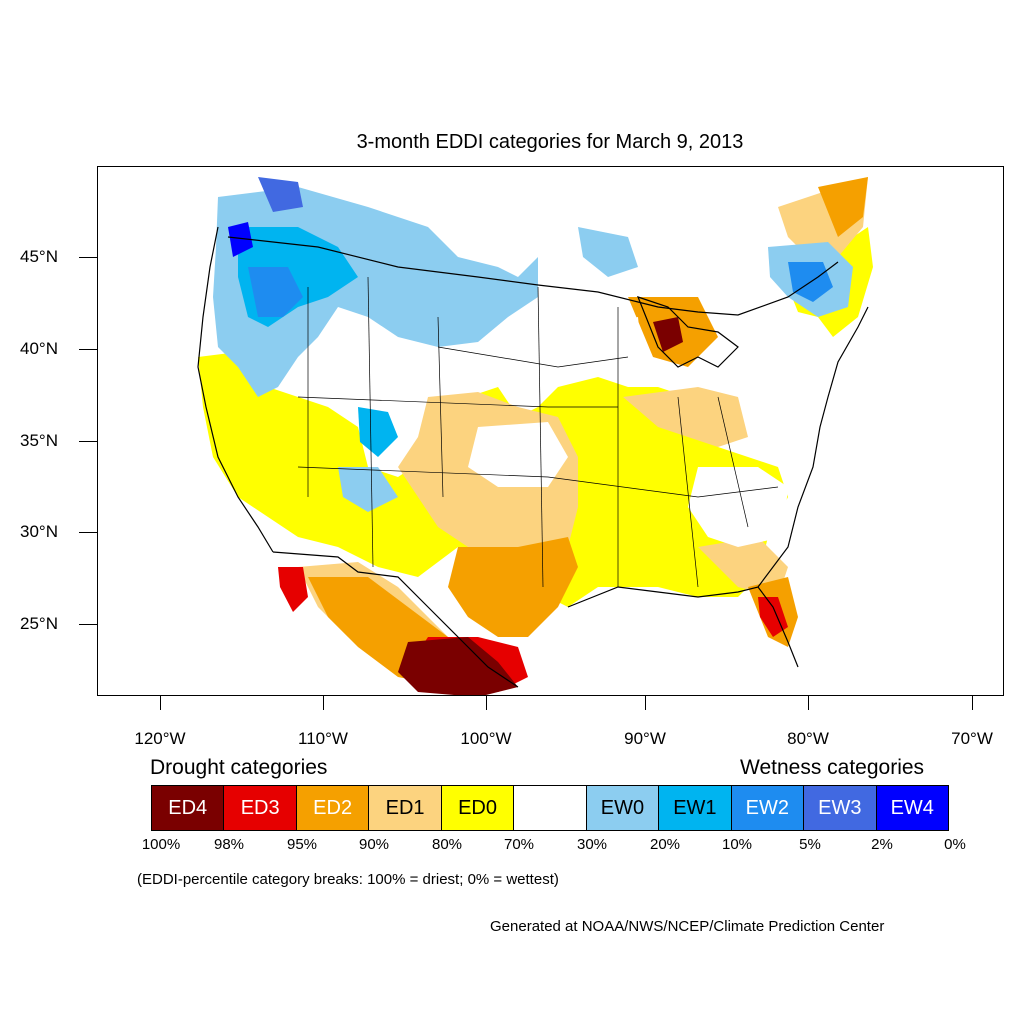 The image size is (1024, 1024). What do you see at coordinates (668, 334) in the screenshot?
I see `ed4-area-michigan` at bounding box center [668, 334].